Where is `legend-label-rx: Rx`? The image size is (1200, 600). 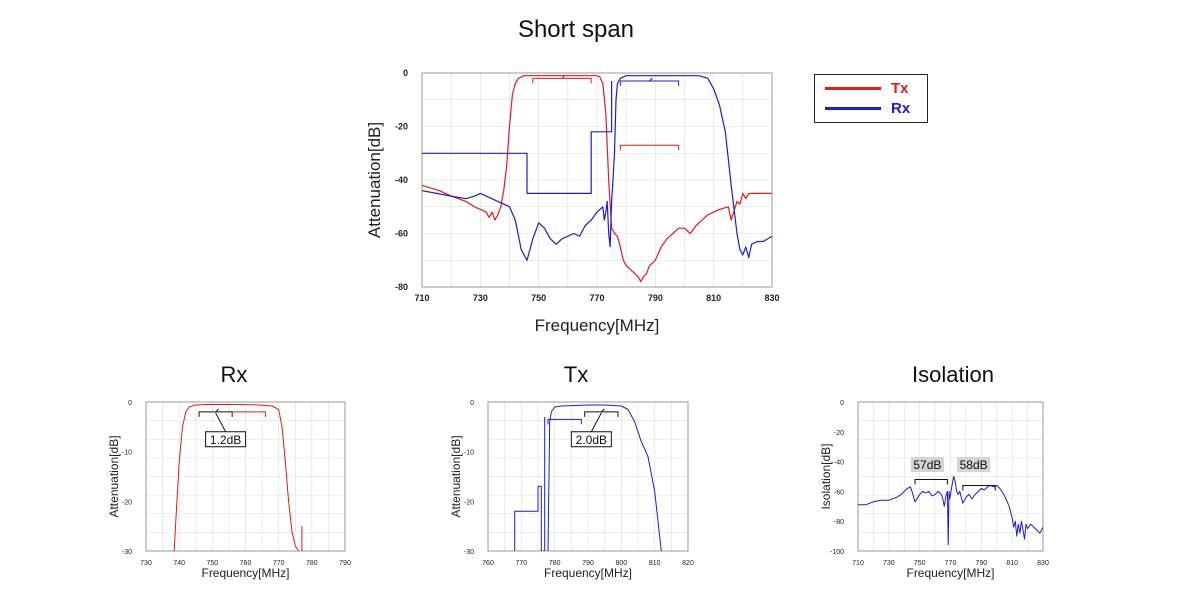 legend-label-rx: Rx is located at coordinates (901, 108).